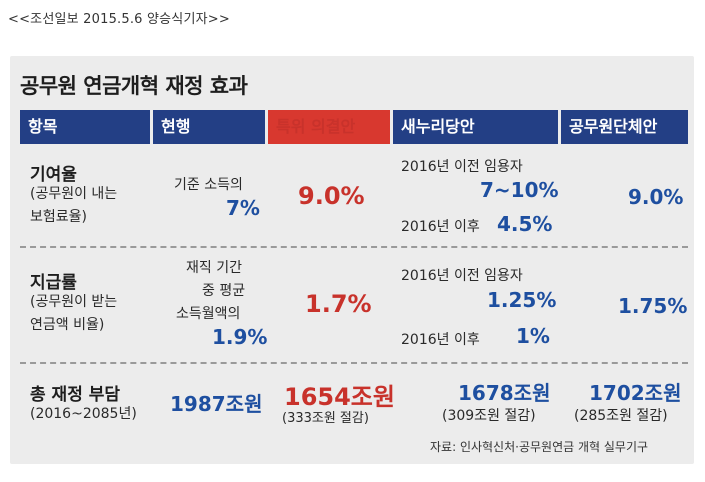  What do you see at coordinates (624, 127) in the screenshot?
I see `header-union: 공무원단체안` at bounding box center [624, 127].